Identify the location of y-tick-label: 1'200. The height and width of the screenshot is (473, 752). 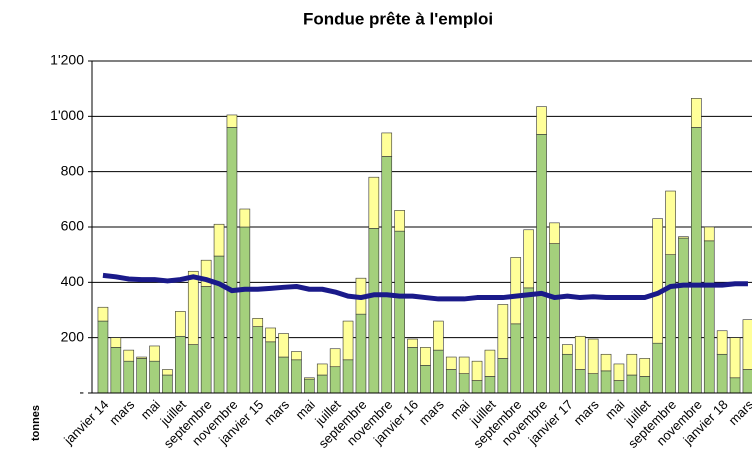
(67, 60).